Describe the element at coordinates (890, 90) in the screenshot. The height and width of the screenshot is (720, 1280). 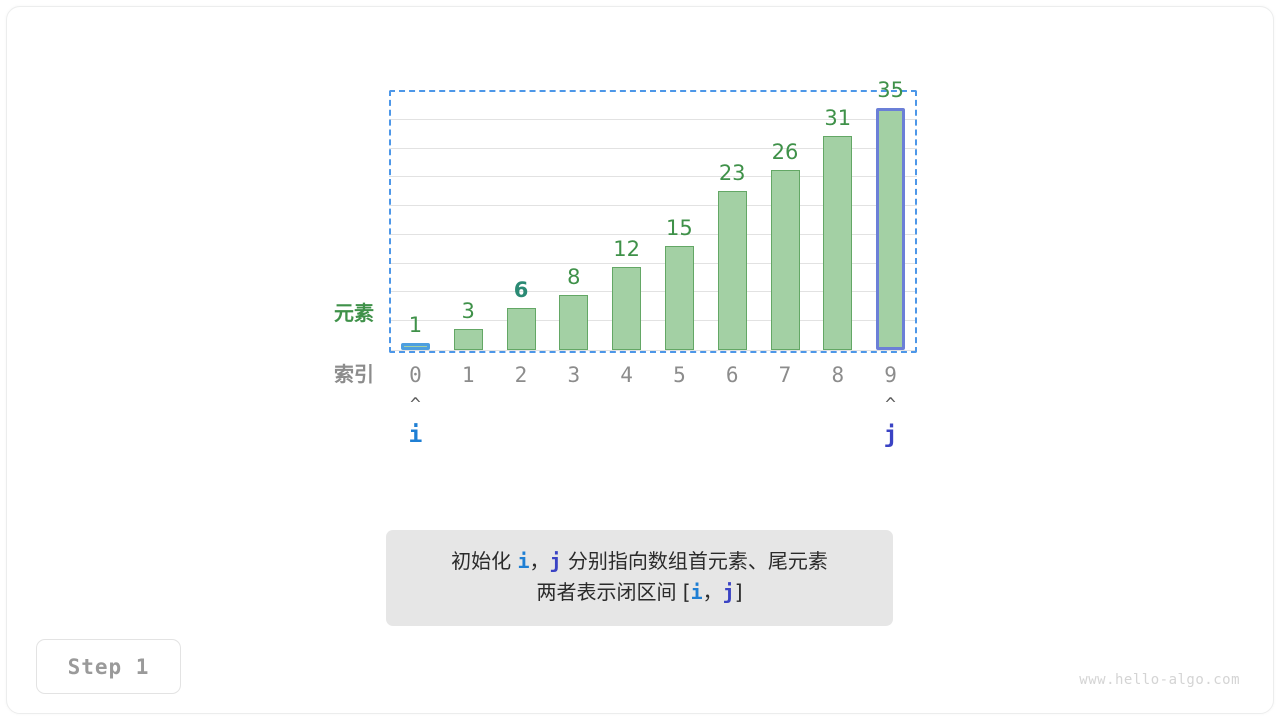
I see `value-label-9: 35` at that location.